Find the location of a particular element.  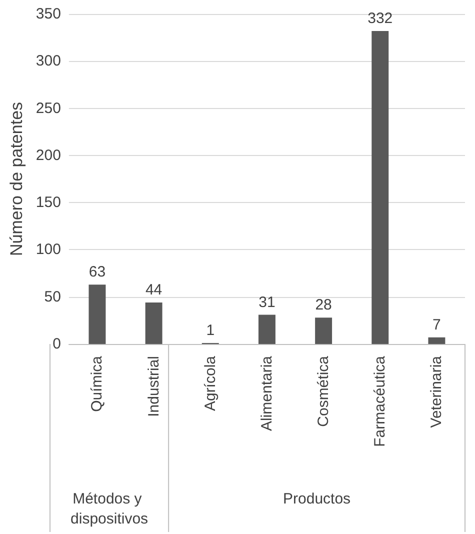

y-tick-label: 200 is located at coordinates (48, 155).